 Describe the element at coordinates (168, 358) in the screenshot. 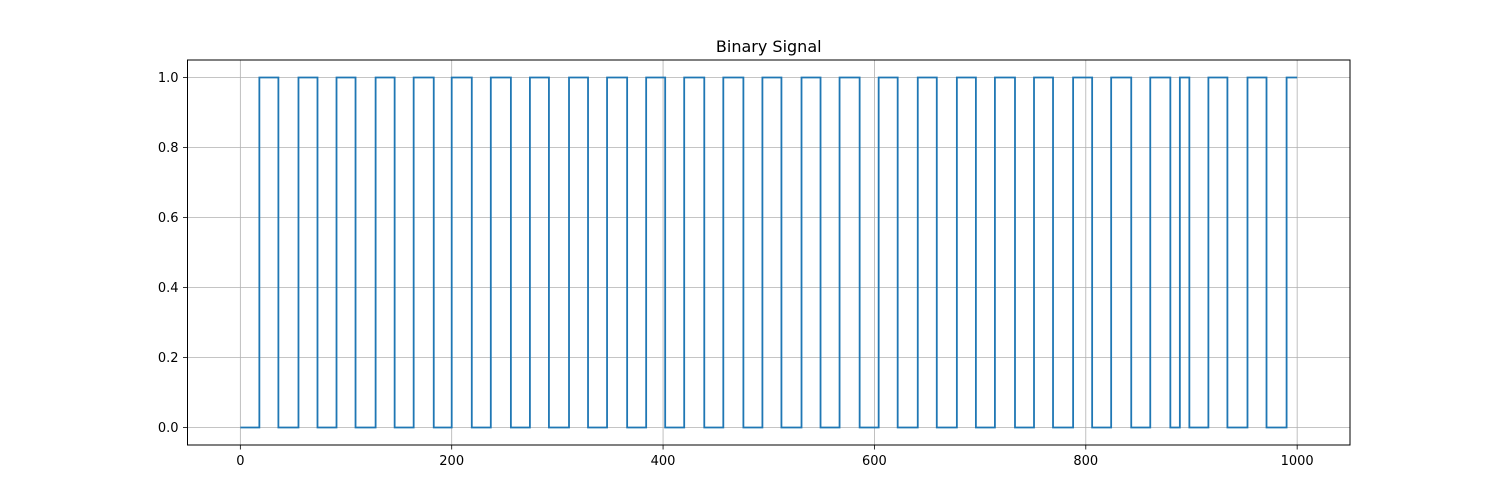

I see `y-tick-label: 0.2` at that location.